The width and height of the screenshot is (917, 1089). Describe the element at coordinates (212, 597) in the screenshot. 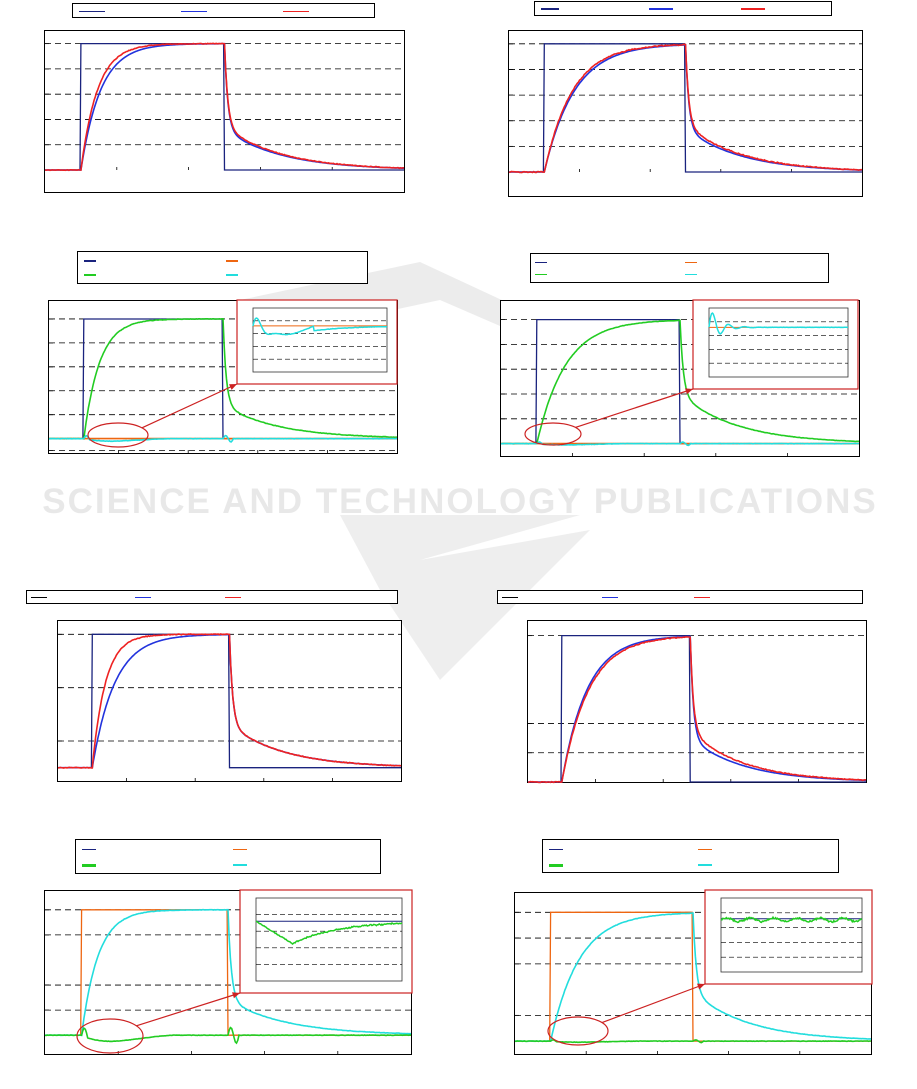

I see `legend-lower-left` at that location.